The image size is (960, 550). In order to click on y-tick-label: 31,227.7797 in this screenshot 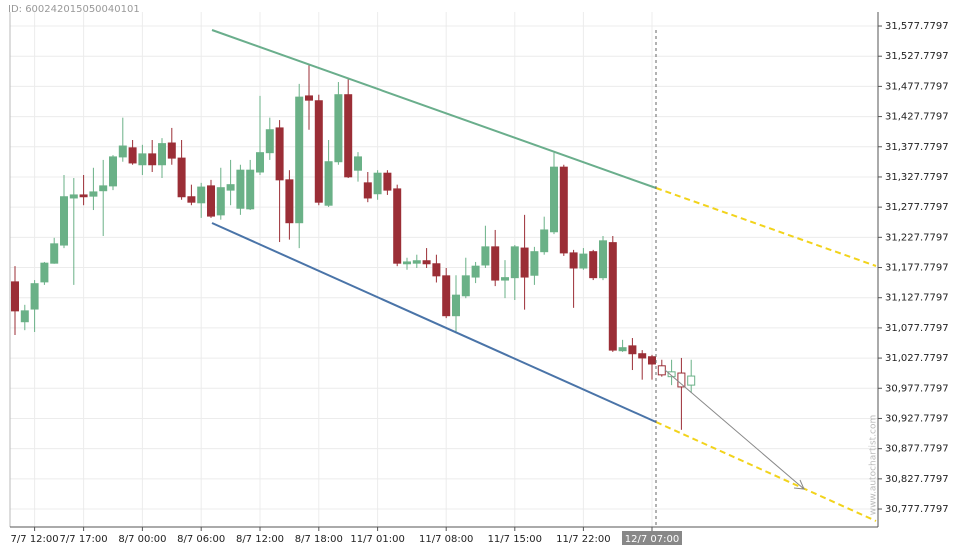, I will do `click(917, 237)`.